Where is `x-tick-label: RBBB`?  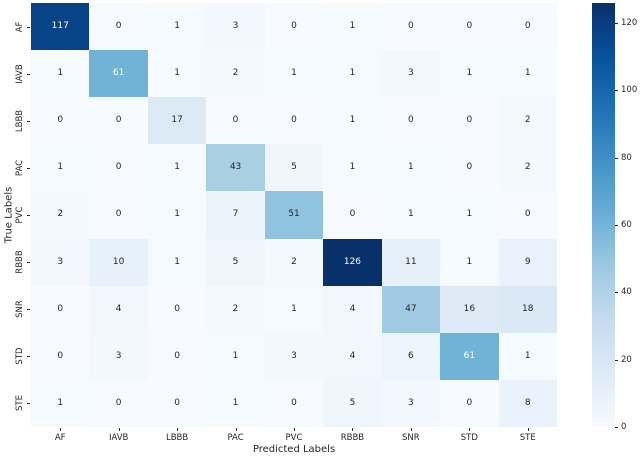
x-tick-label: RBBB is located at coordinates (352, 438).